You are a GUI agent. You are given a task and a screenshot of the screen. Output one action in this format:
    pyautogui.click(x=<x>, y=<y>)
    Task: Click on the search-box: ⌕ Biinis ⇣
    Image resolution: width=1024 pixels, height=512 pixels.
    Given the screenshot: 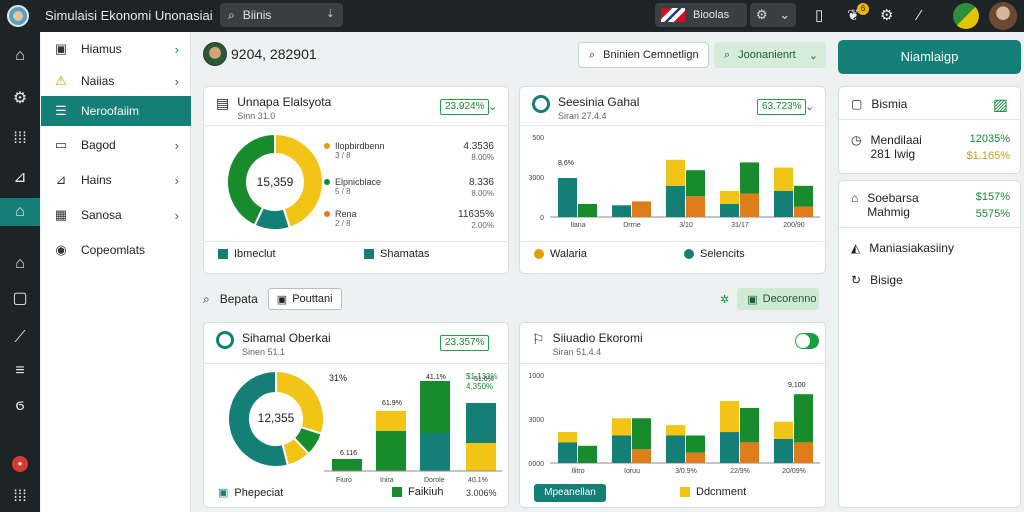 What is the action you would take?
    pyautogui.click(x=281, y=15)
    